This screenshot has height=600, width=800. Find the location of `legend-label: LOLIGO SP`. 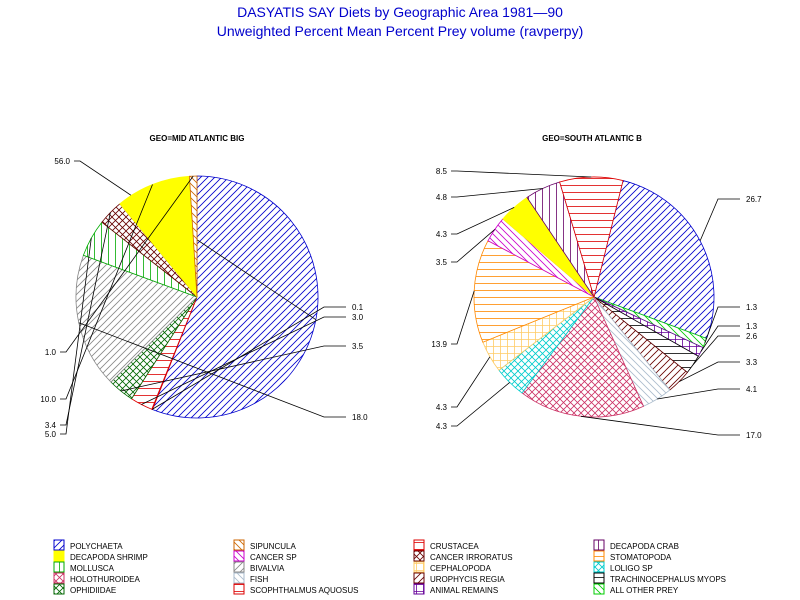

legend-label: LOLIGO SP is located at coordinates (631, 568).